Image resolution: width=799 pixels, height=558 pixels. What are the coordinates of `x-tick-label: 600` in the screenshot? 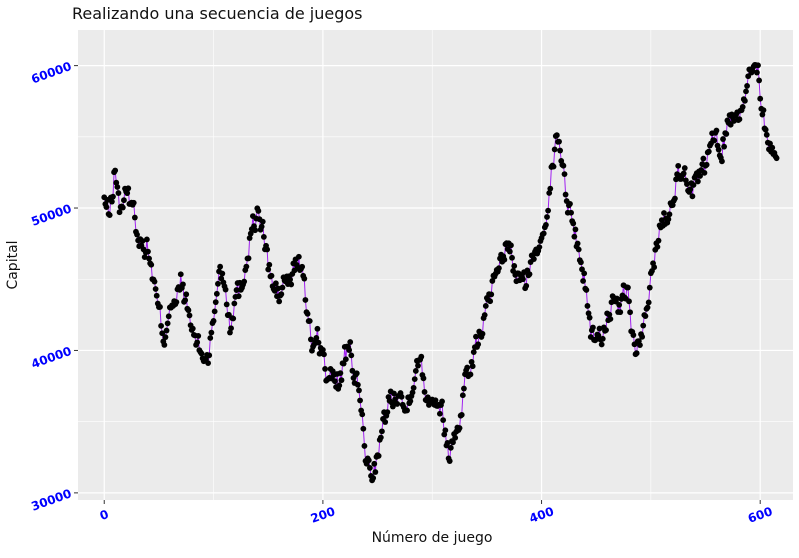 It's located at (760, 515).